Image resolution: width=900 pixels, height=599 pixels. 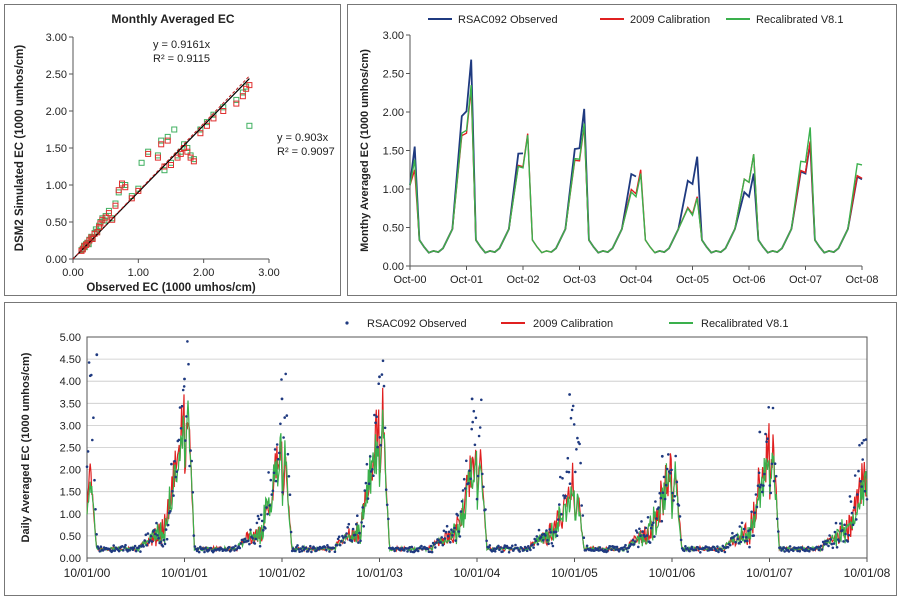 I want to click on scatter-x-tick-label: 1.00, so click(x=138, y=273).